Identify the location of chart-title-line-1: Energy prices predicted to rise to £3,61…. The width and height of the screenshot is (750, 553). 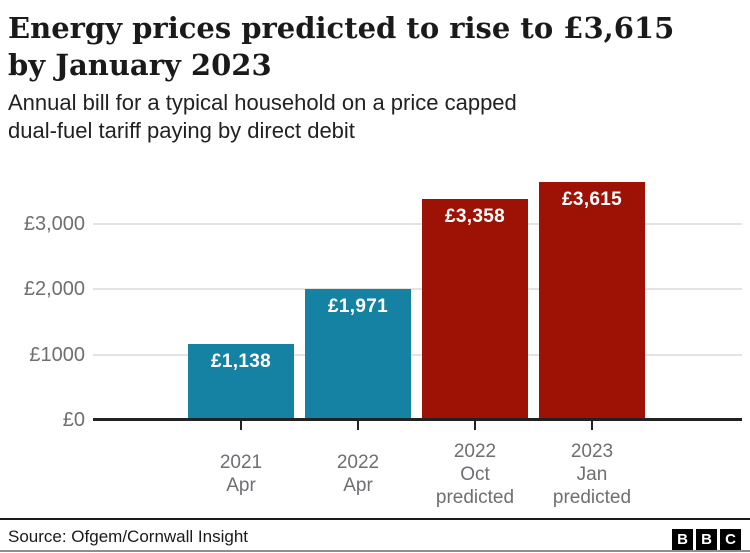
(341, 28).